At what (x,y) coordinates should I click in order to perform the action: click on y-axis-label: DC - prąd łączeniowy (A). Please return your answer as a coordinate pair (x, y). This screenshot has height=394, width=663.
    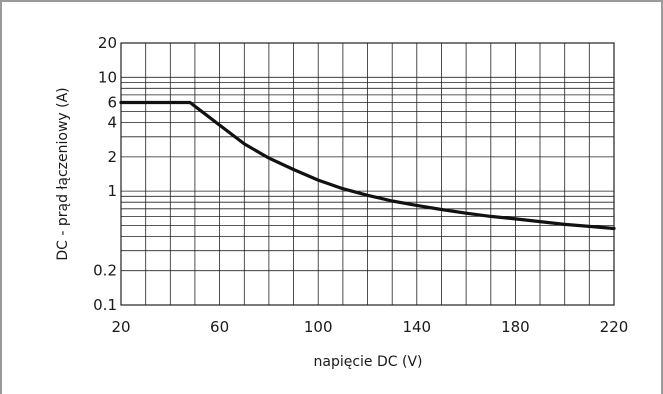
    Looking at the image, I should click on (63, 173).